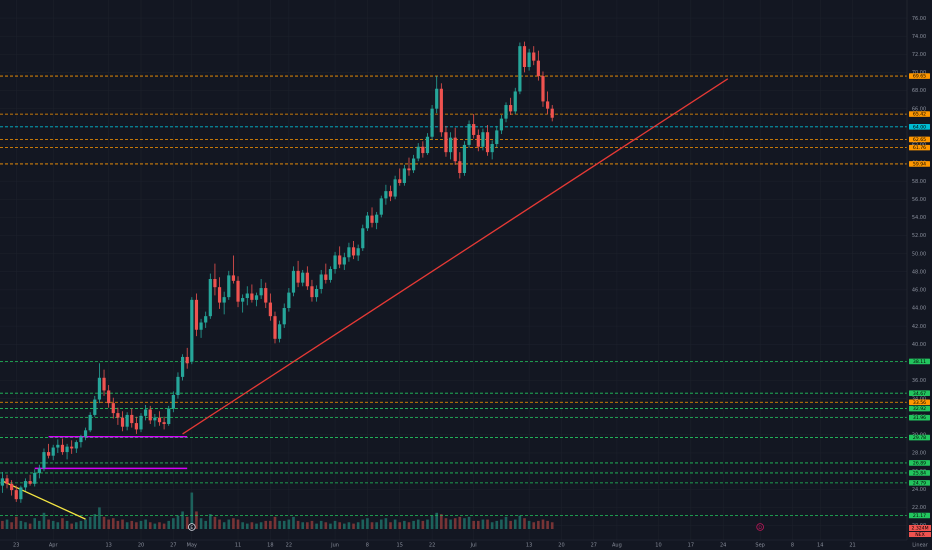  What do you see at coordinates (820, 546) in the screenshot?
I see `time-tick-label: 14` at bounding box center [820, 546].